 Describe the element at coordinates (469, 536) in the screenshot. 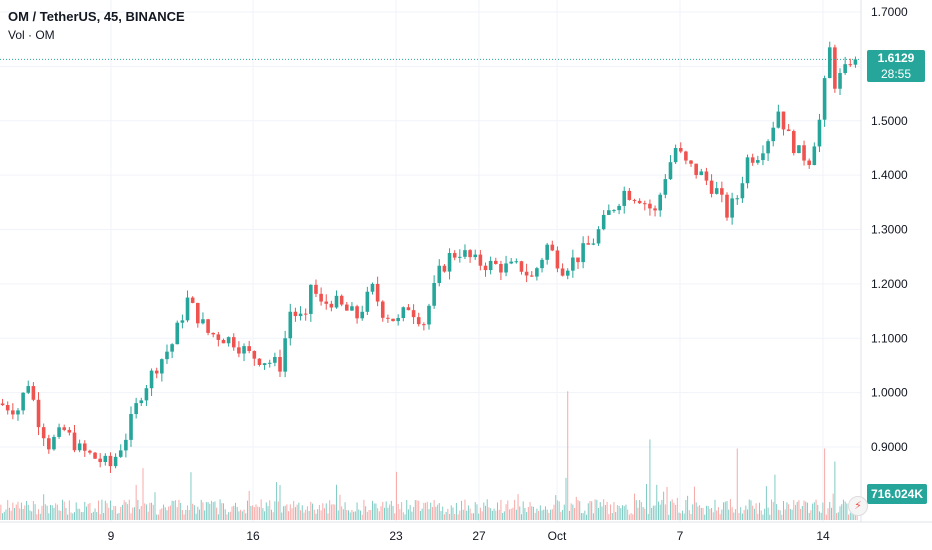

I see `time-axis: 9 16 23 27 Oct 7 14` at that location.